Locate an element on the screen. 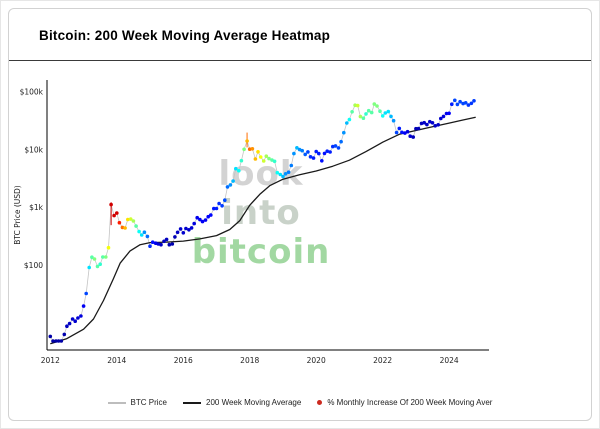  svg-text: look is located at coordinates (261, 174).